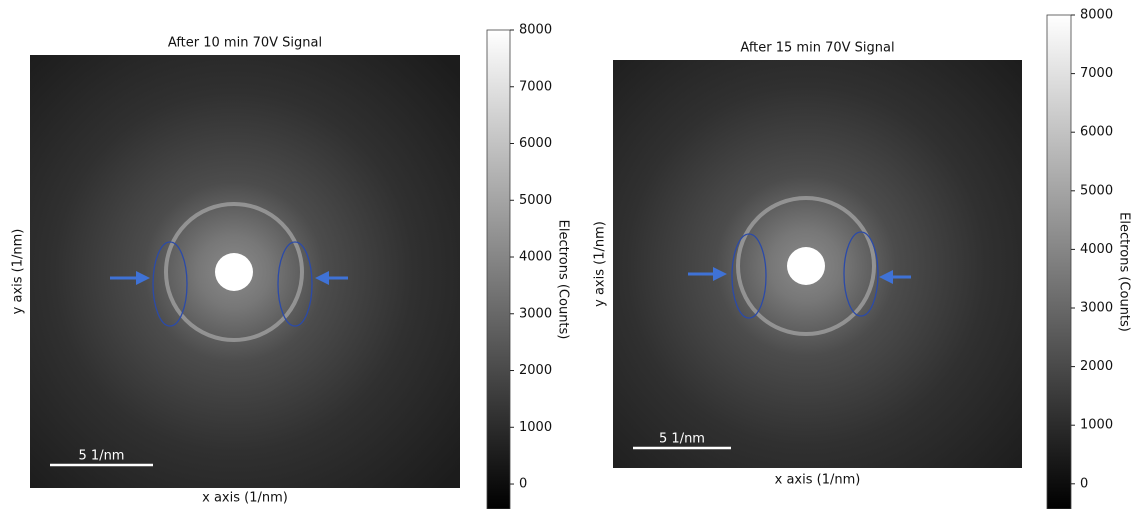 This screenshot has height=509, width=1132. What do you see at coordinates (245, 43) in the screenshot?
I see `chart-title: After 10 min 70V Signal` at bounding box center [245, 43].